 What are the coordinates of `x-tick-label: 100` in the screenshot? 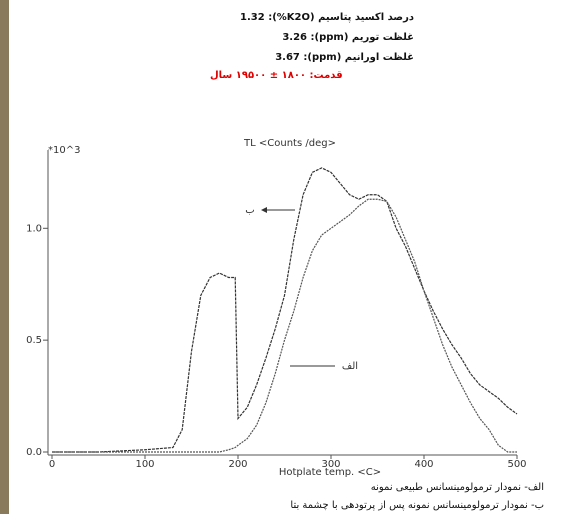 It's located at (144, 464).